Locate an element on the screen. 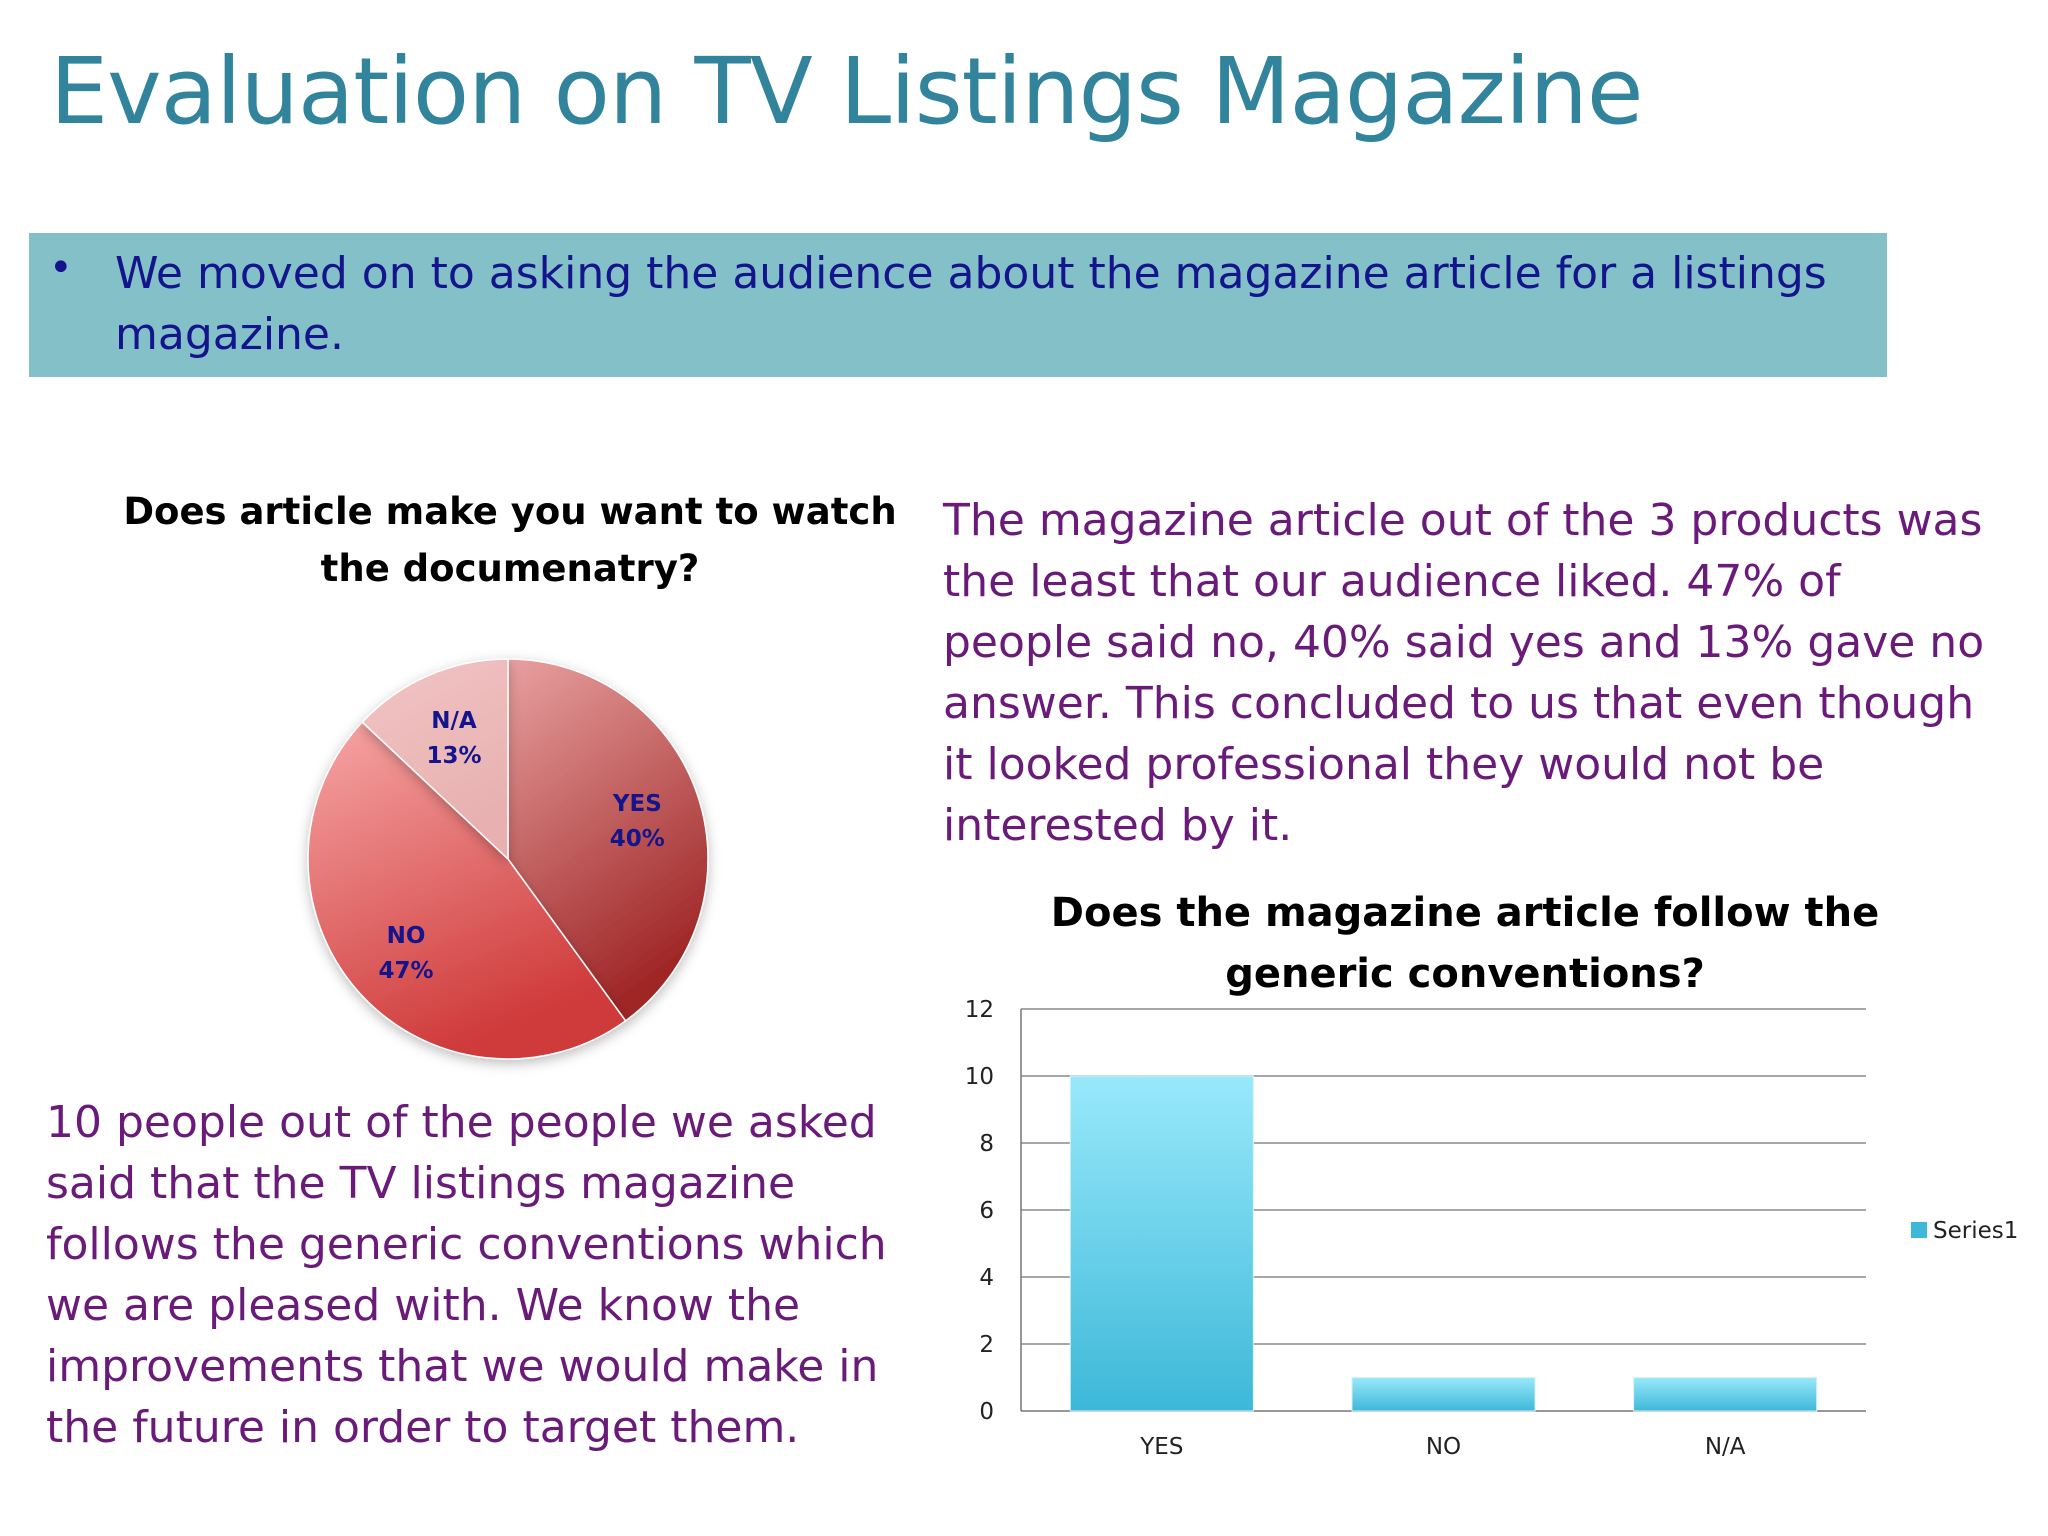 The image size is (2048, 1536). y-tick-label: 6 is located at coordinates (986, 1211).